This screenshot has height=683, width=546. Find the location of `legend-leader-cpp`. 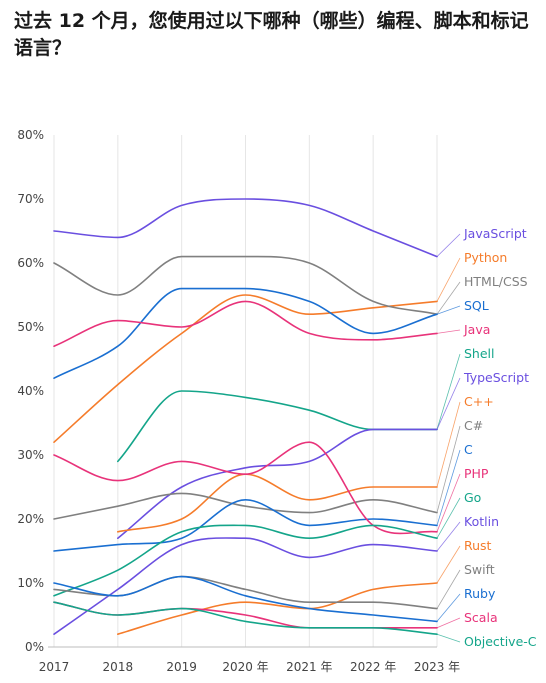

legend-leader-cpp is located at coordinates (448, 444).